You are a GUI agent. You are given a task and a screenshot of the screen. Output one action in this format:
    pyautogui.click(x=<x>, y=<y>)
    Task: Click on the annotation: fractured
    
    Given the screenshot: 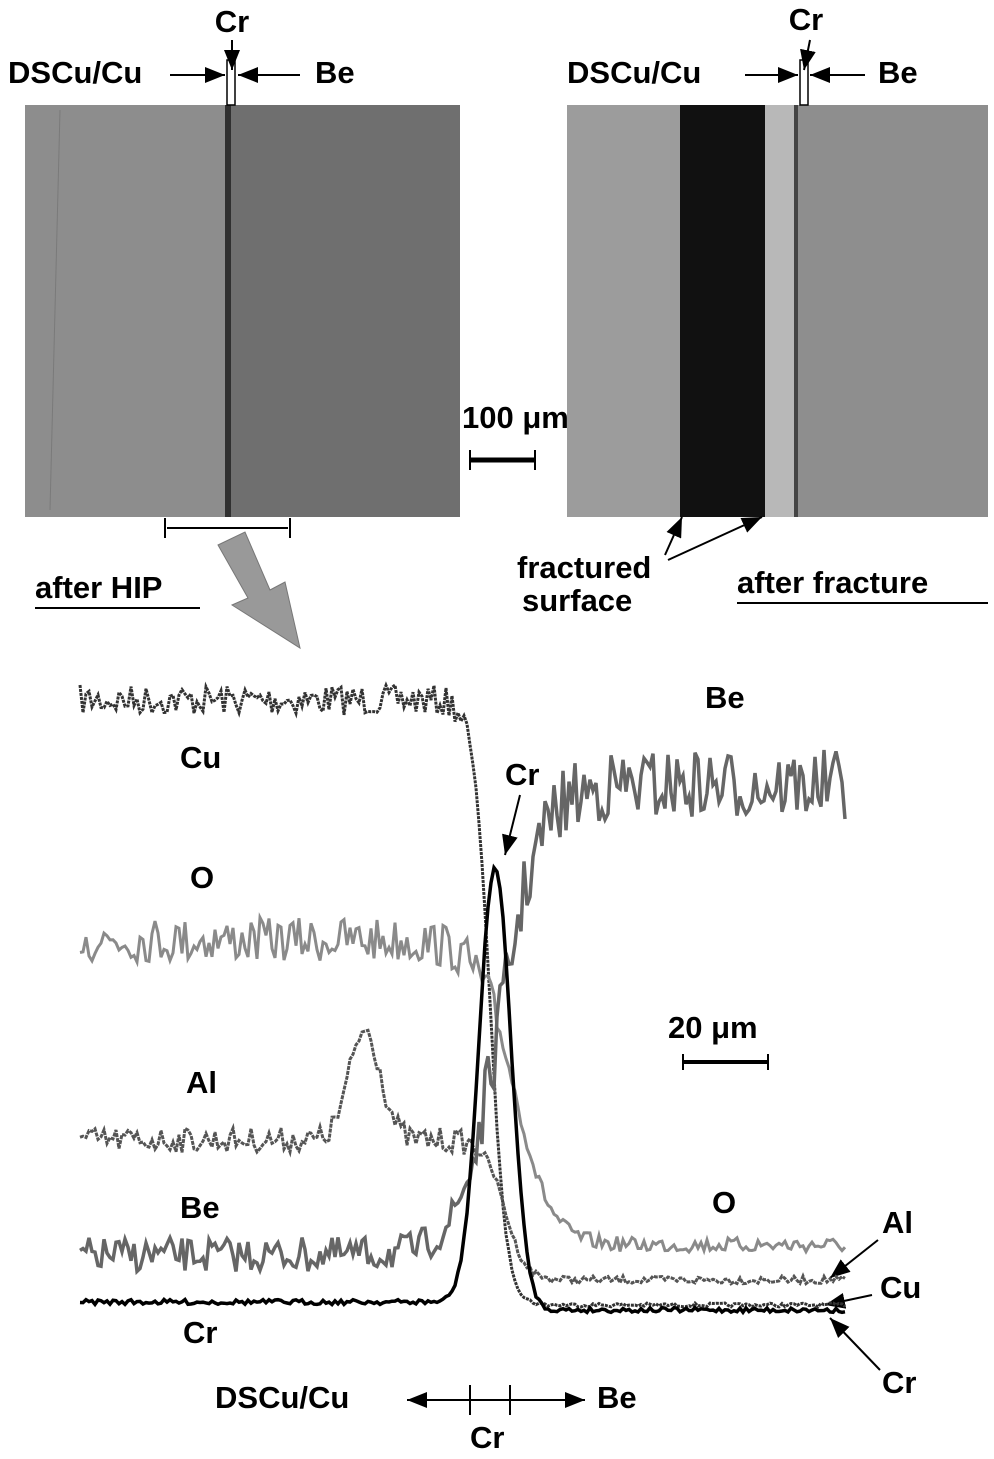 What is the action you would take?
    pyautogui.click(x=584, y=567)
    